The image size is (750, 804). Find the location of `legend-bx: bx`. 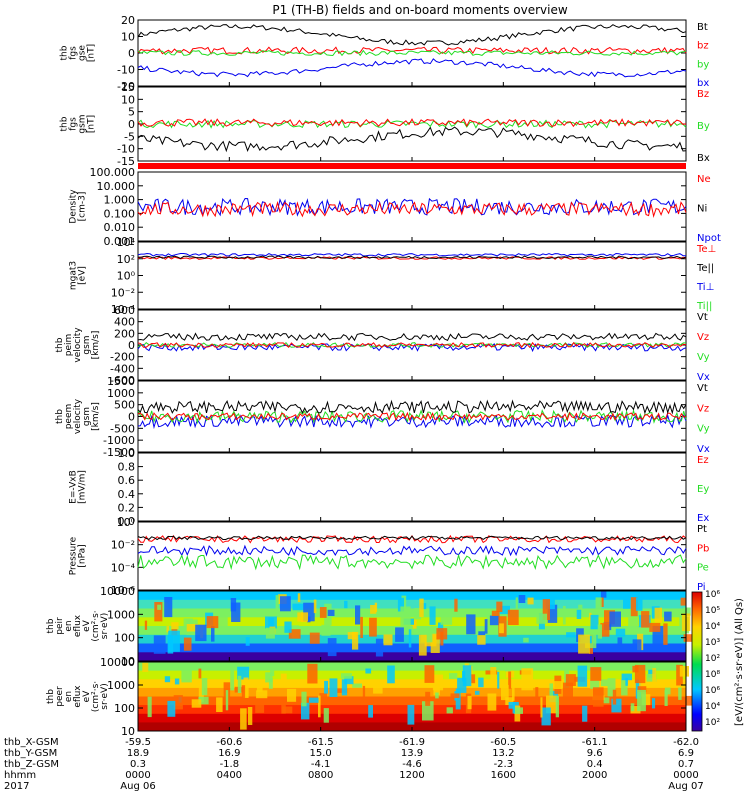

legend-bx: bx is located at coordinates (703, 83).